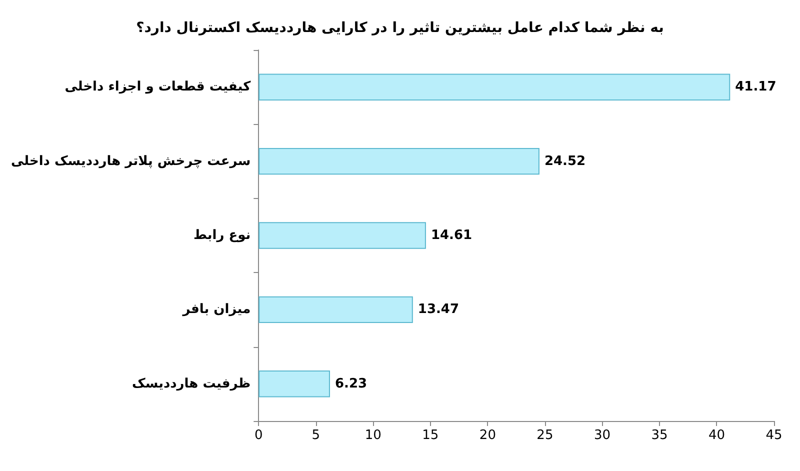  I want to click on data-label: 6.23, so click(351, 384).